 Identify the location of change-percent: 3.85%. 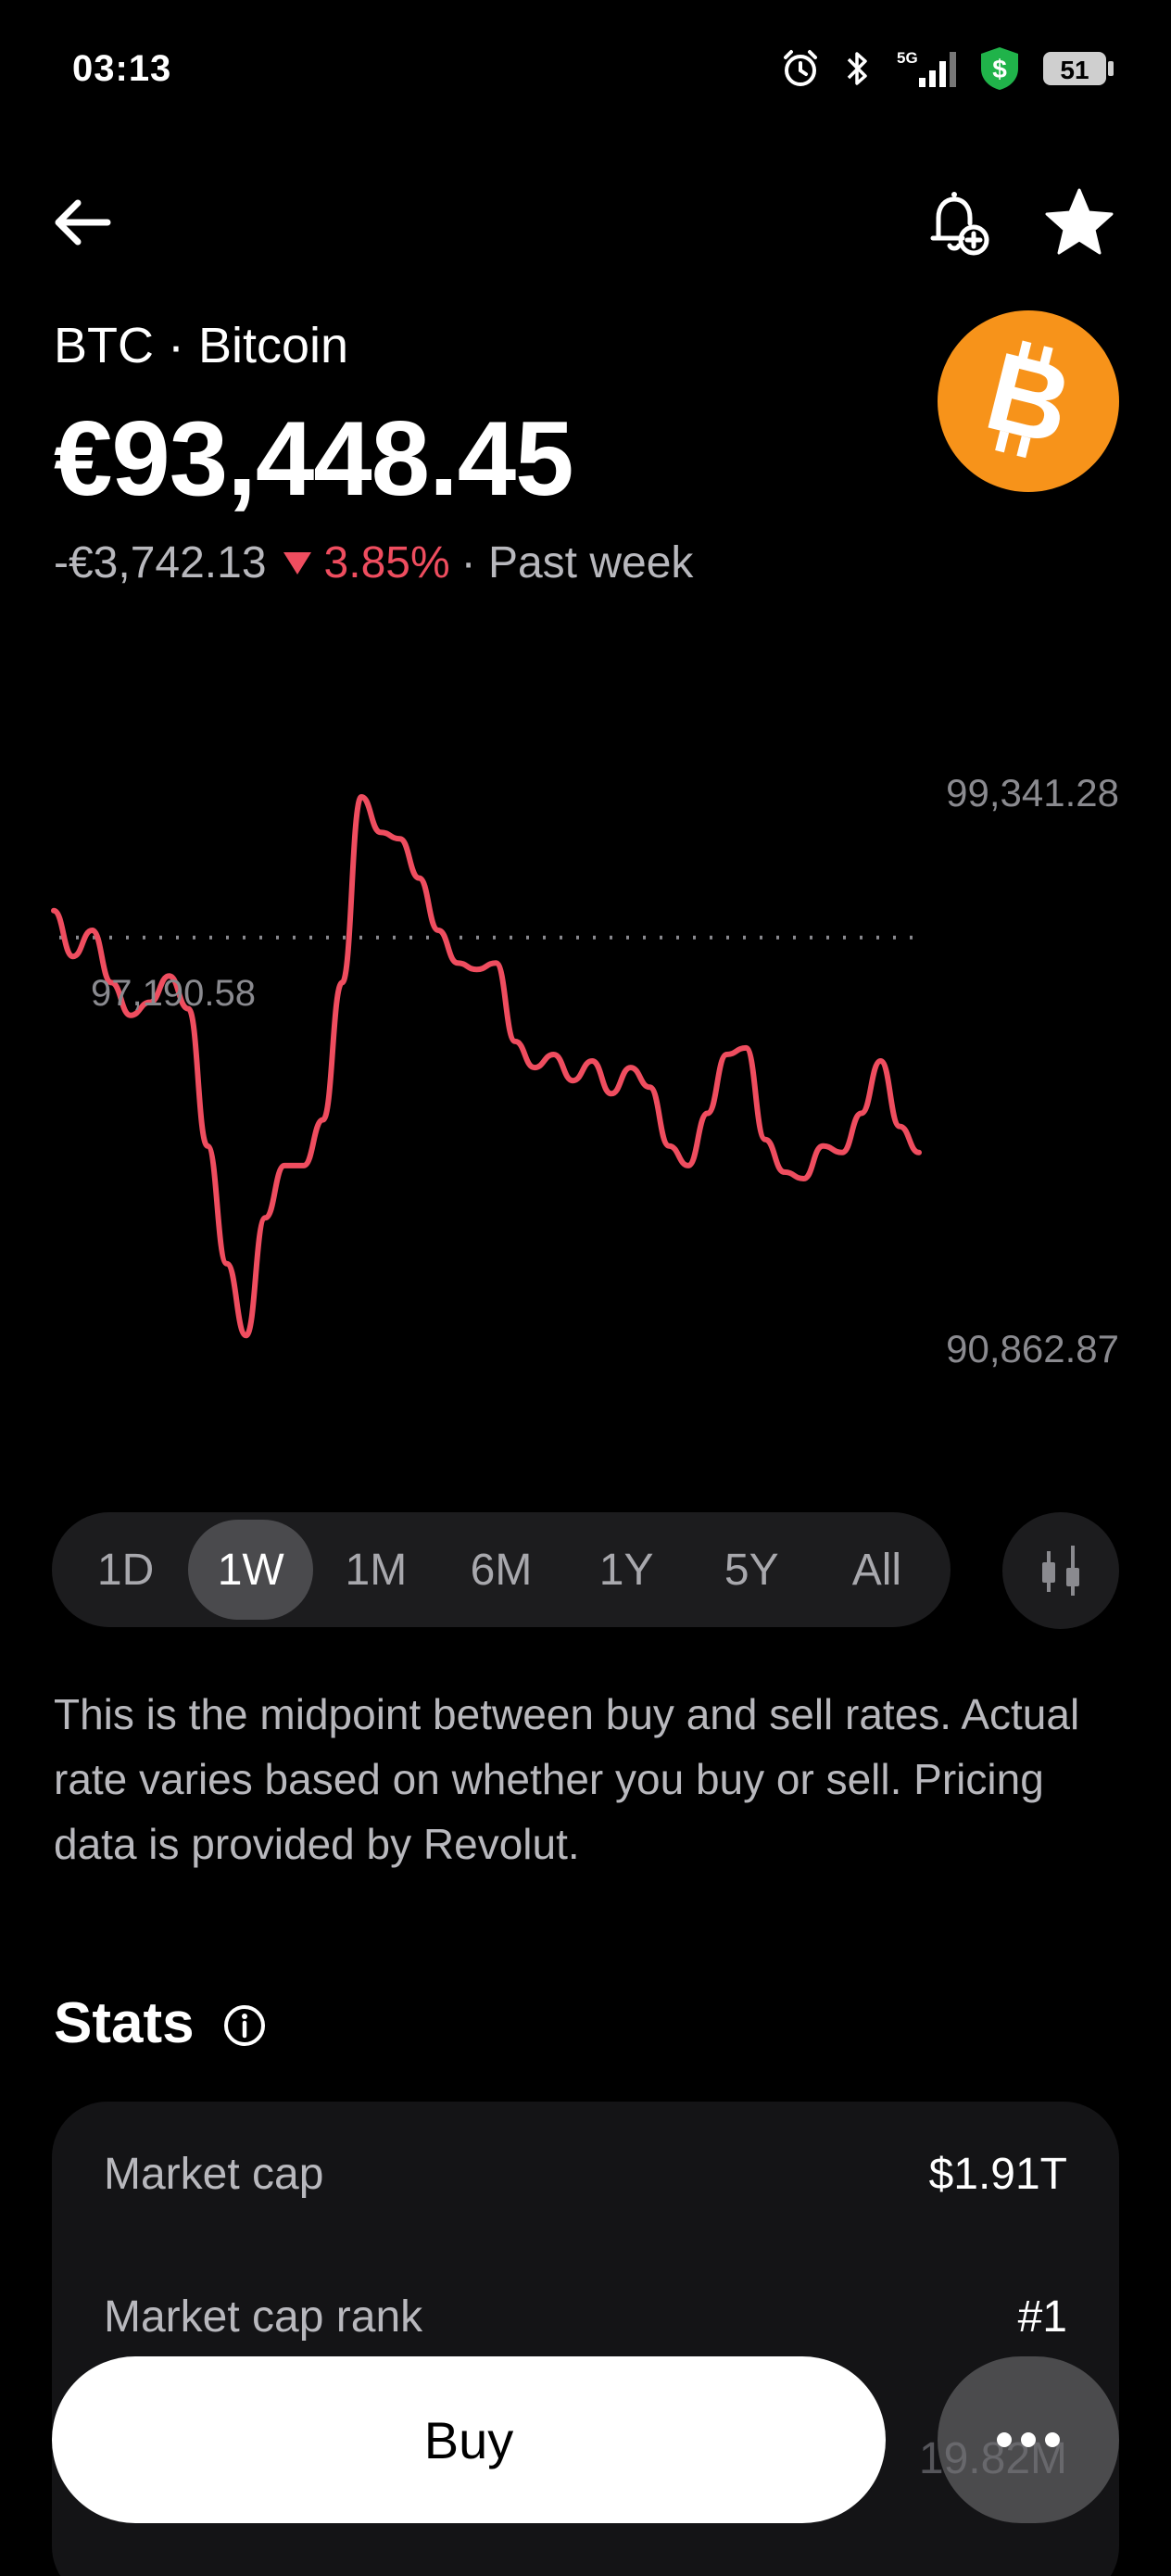
(387, 562).